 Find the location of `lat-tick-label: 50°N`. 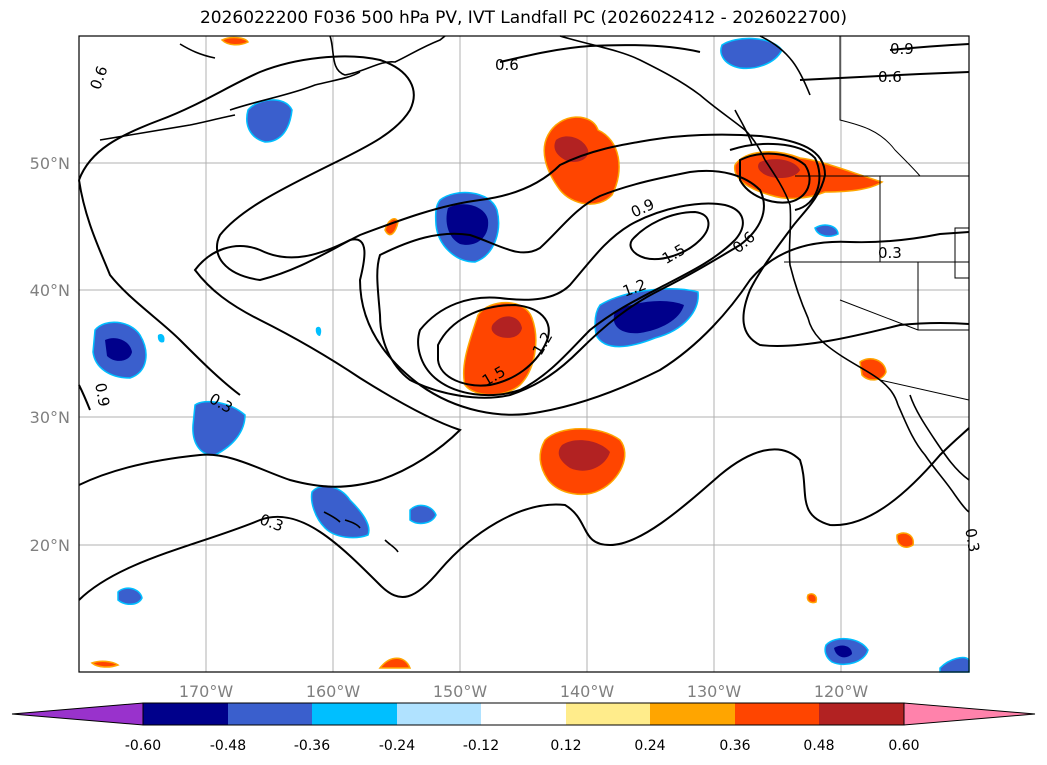

lat-tick-label: 50°N is located at coordinates (50, 163).